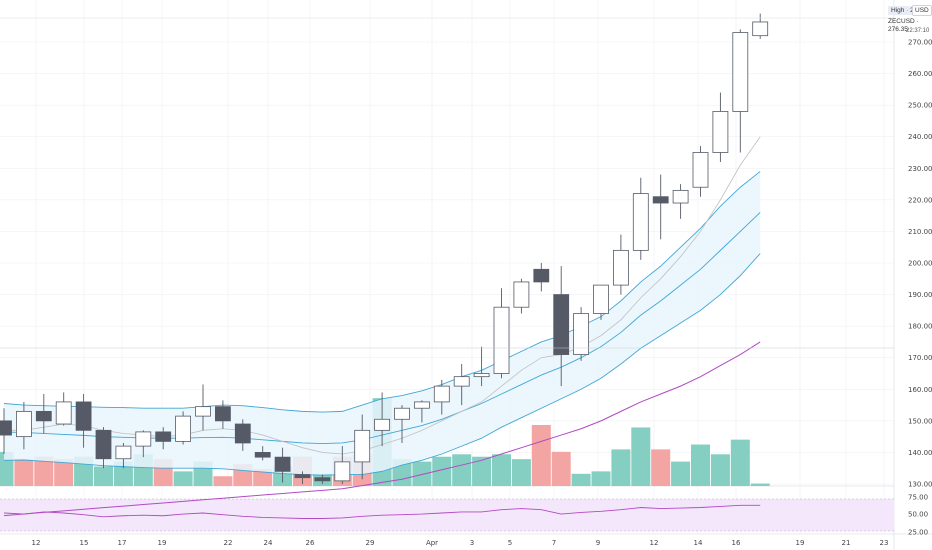 This screenshot has height=550, width=932. Describe the element at coordinates (510, 543) in the screenshot. I see `time-tick-label: 5` at that location.